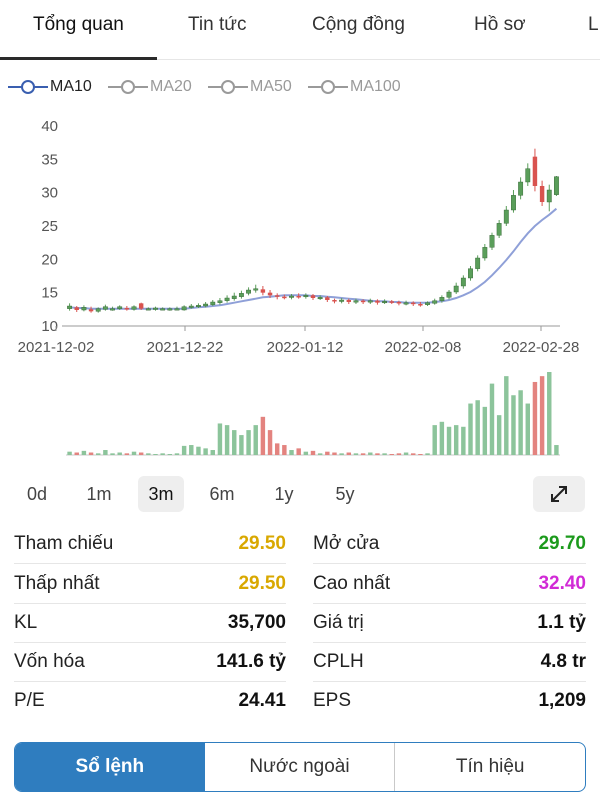  What do you see at coordinates (150, 544) in the screenshot?
I see `stat-reference-price: Tham chiếu 29.50` at bounding box center [150, 544].